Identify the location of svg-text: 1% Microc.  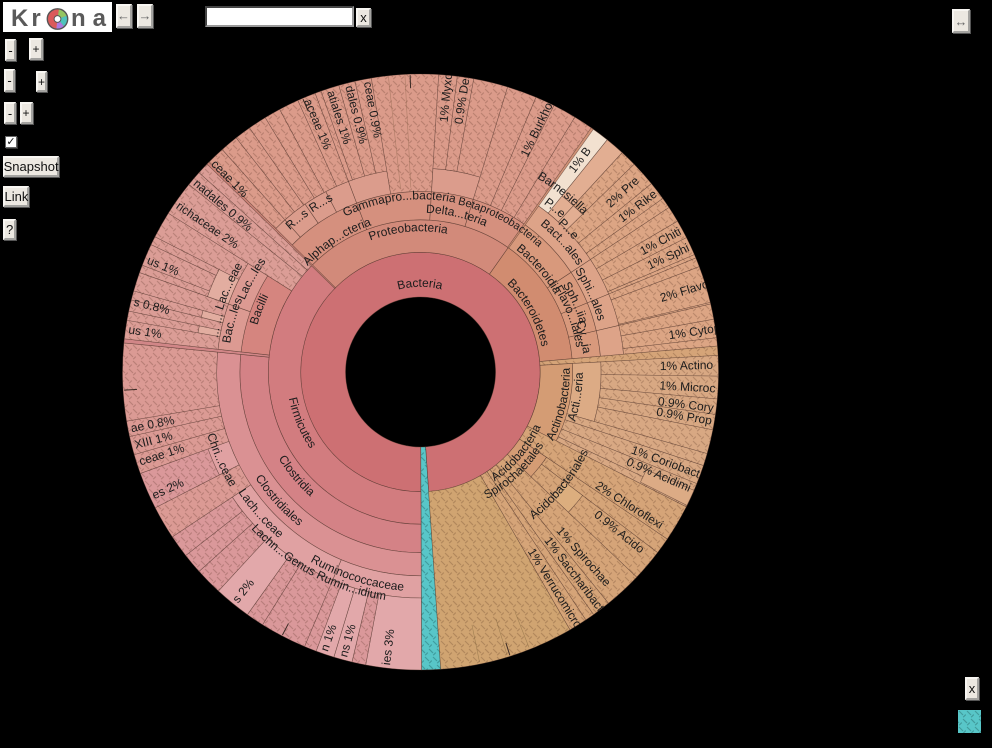
(687, 386).